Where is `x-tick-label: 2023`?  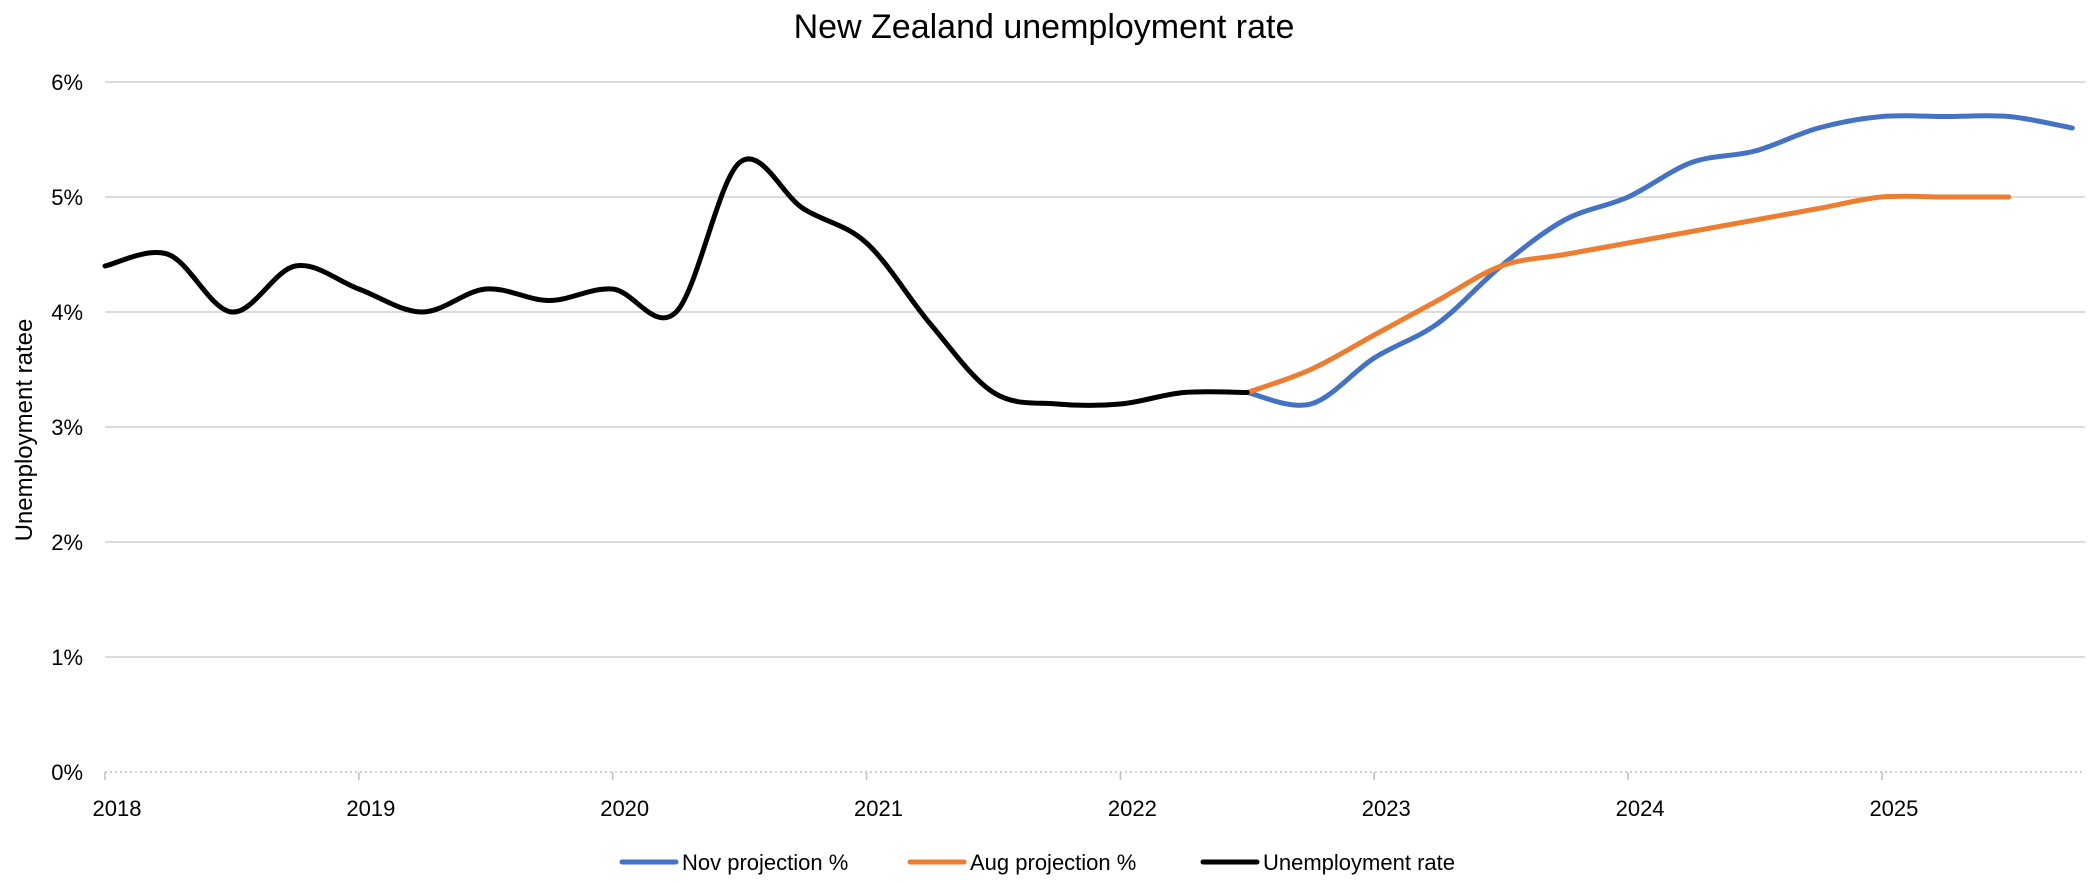
x-tick-label: 2023 is located at coordinates (1386, 808).